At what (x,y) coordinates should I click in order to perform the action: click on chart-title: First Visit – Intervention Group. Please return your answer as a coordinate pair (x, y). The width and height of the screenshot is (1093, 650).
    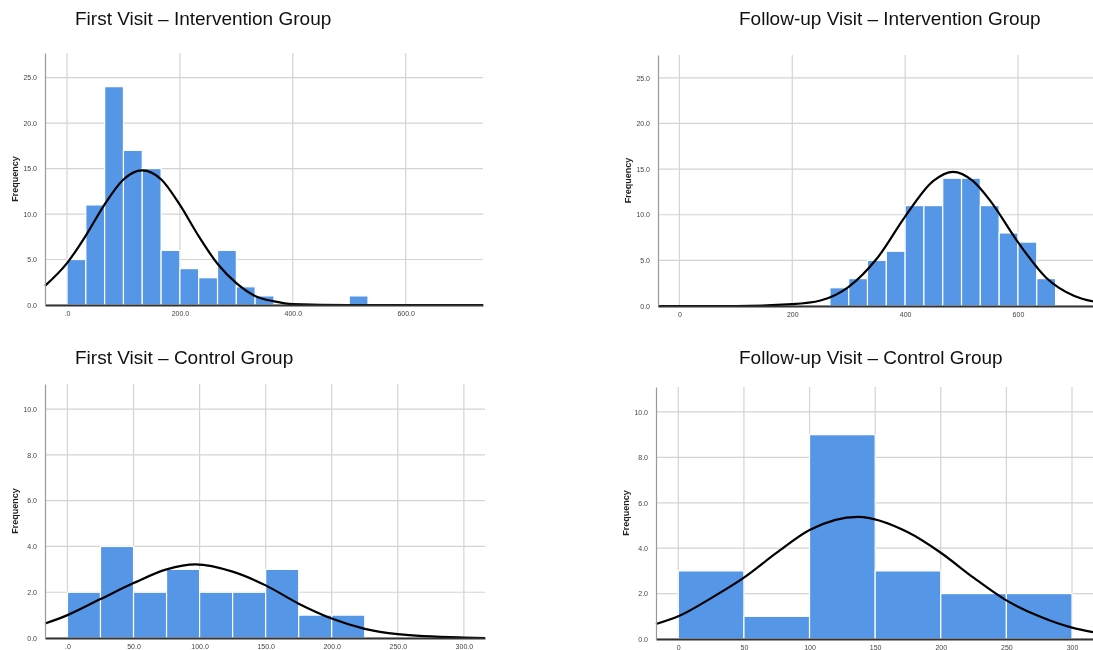
    Looking at the image, I should click on (203, 18).